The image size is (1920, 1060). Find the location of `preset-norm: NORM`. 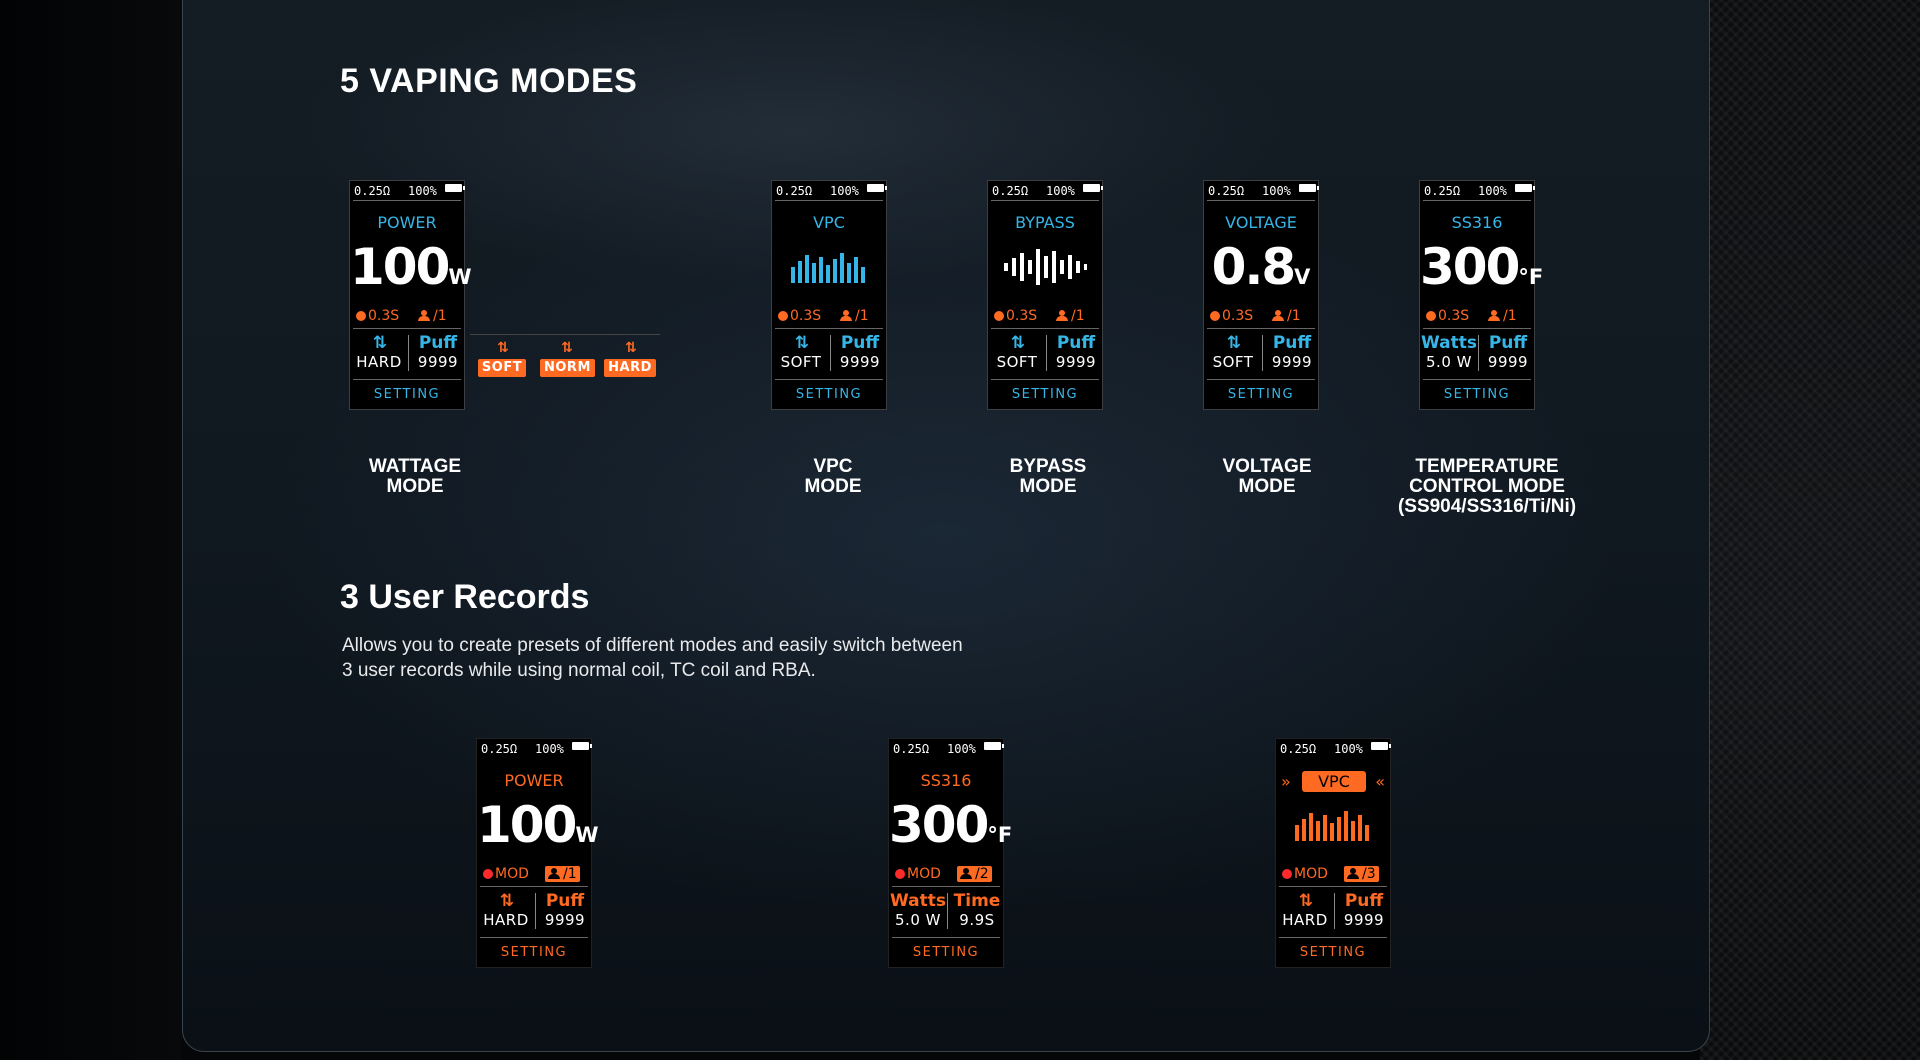

preset-norm: NORM is located at coordinates (567, 368).